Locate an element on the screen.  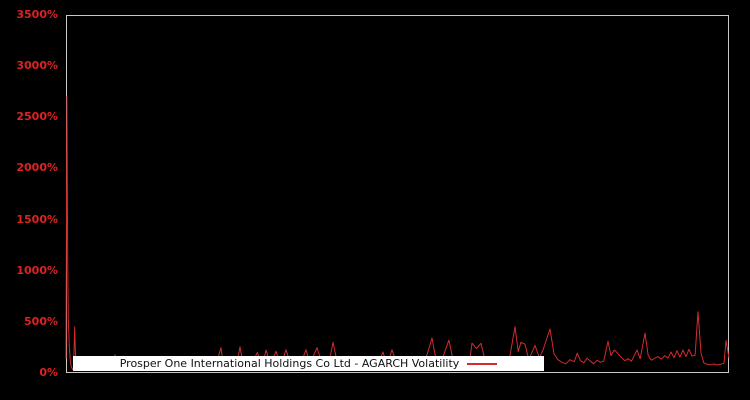
y-tick-label: 1000% is located at coordinates (37, 270).